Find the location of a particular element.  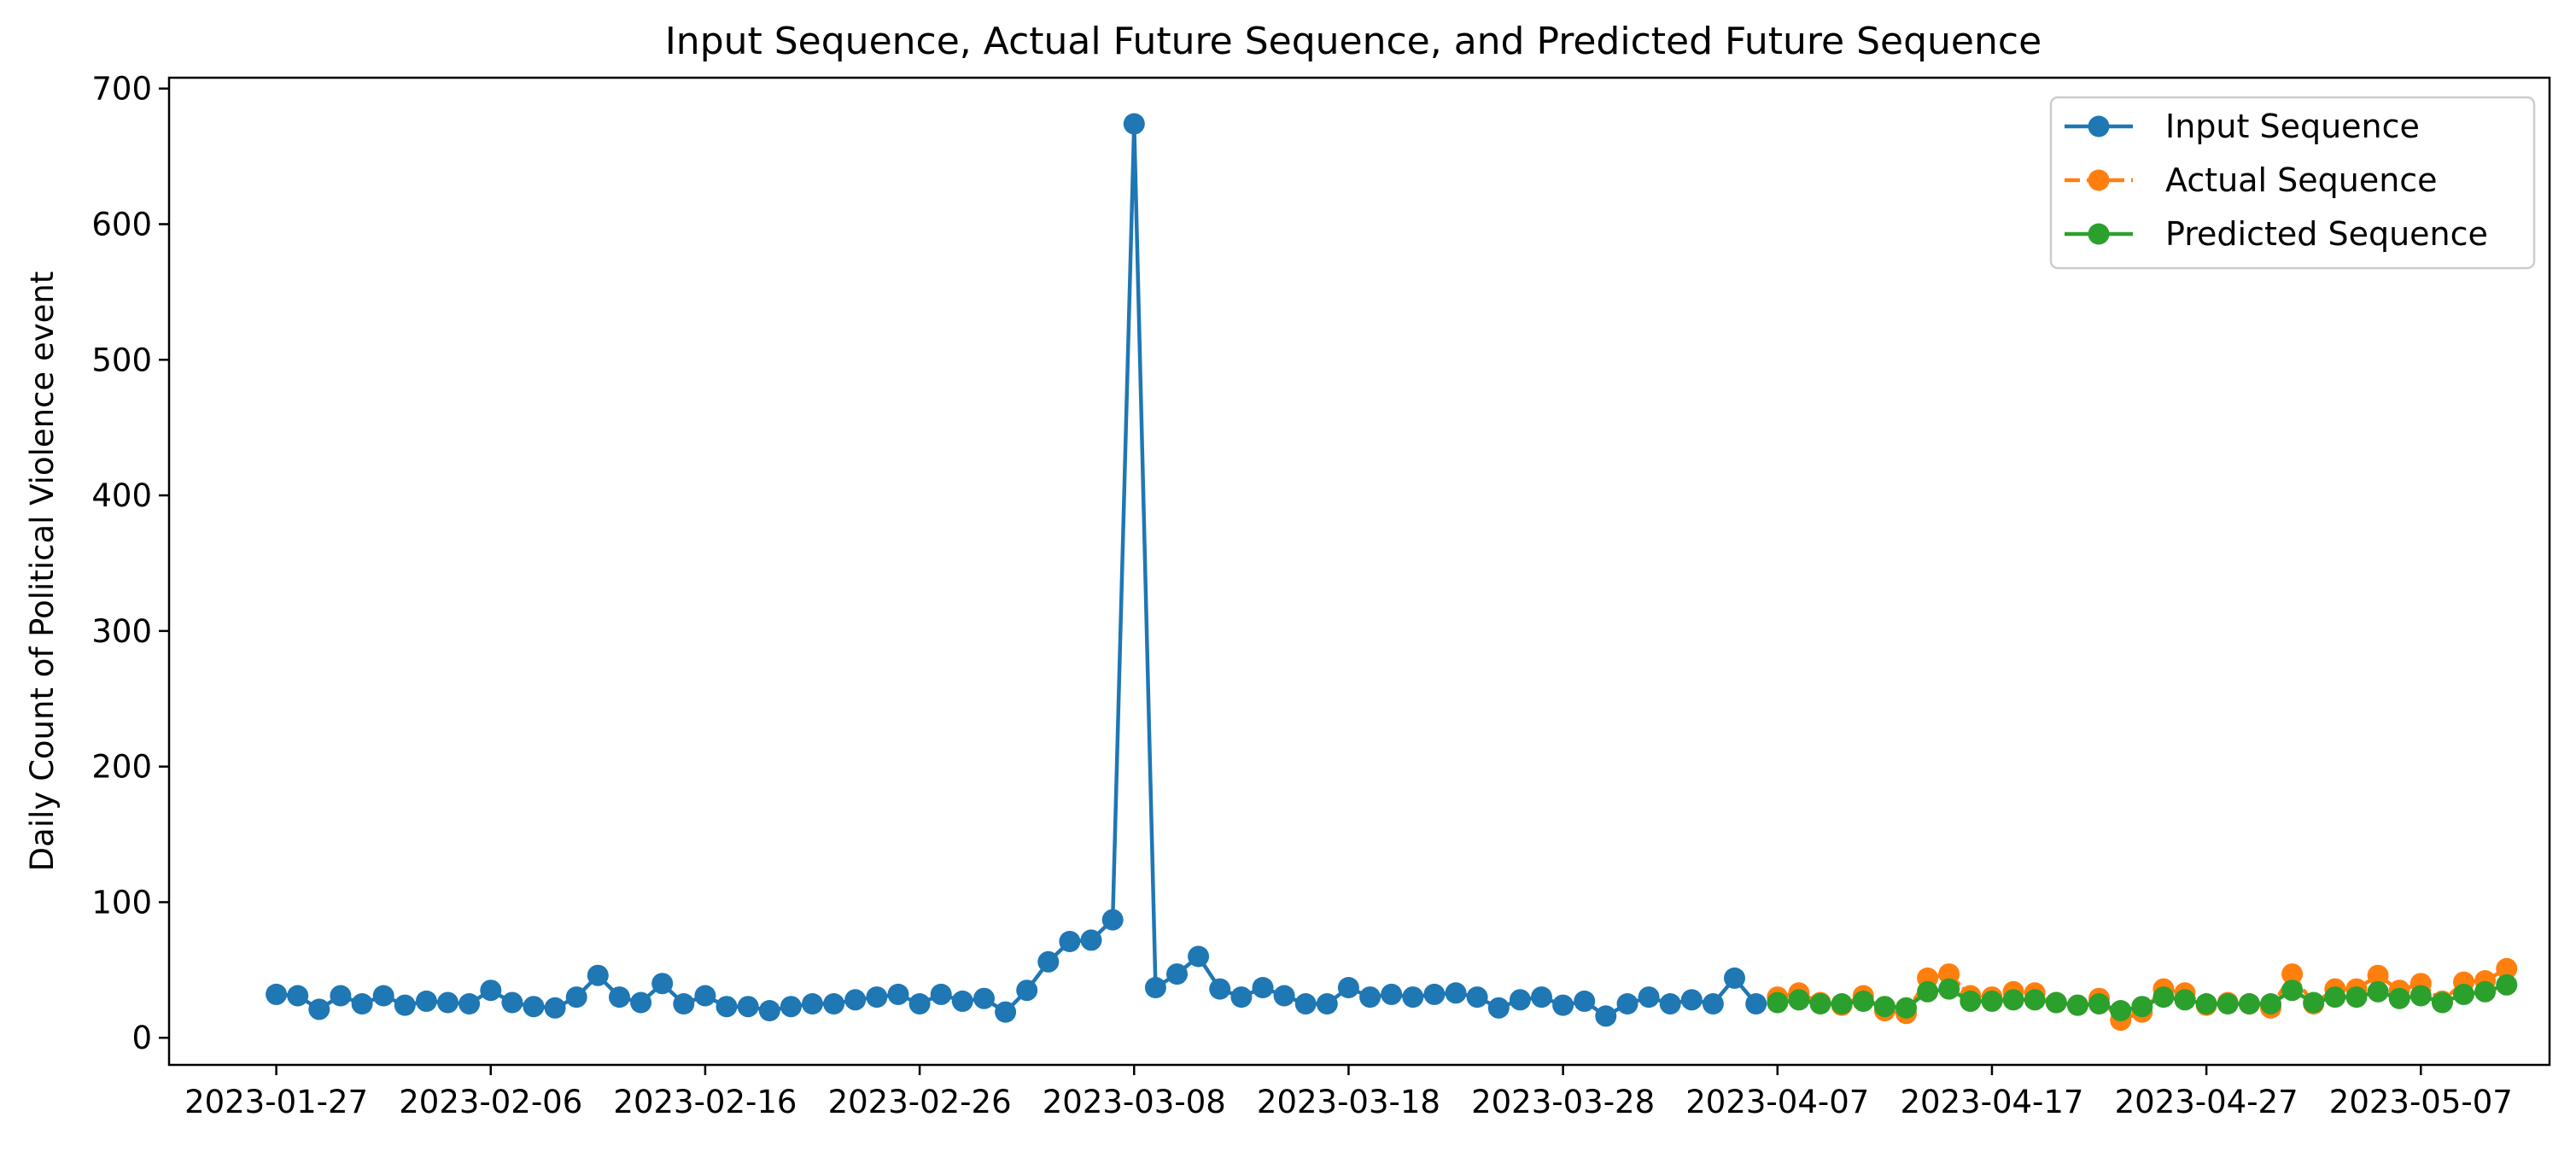

legend-label: Input Sequence is located at coordinates (2292, 126).